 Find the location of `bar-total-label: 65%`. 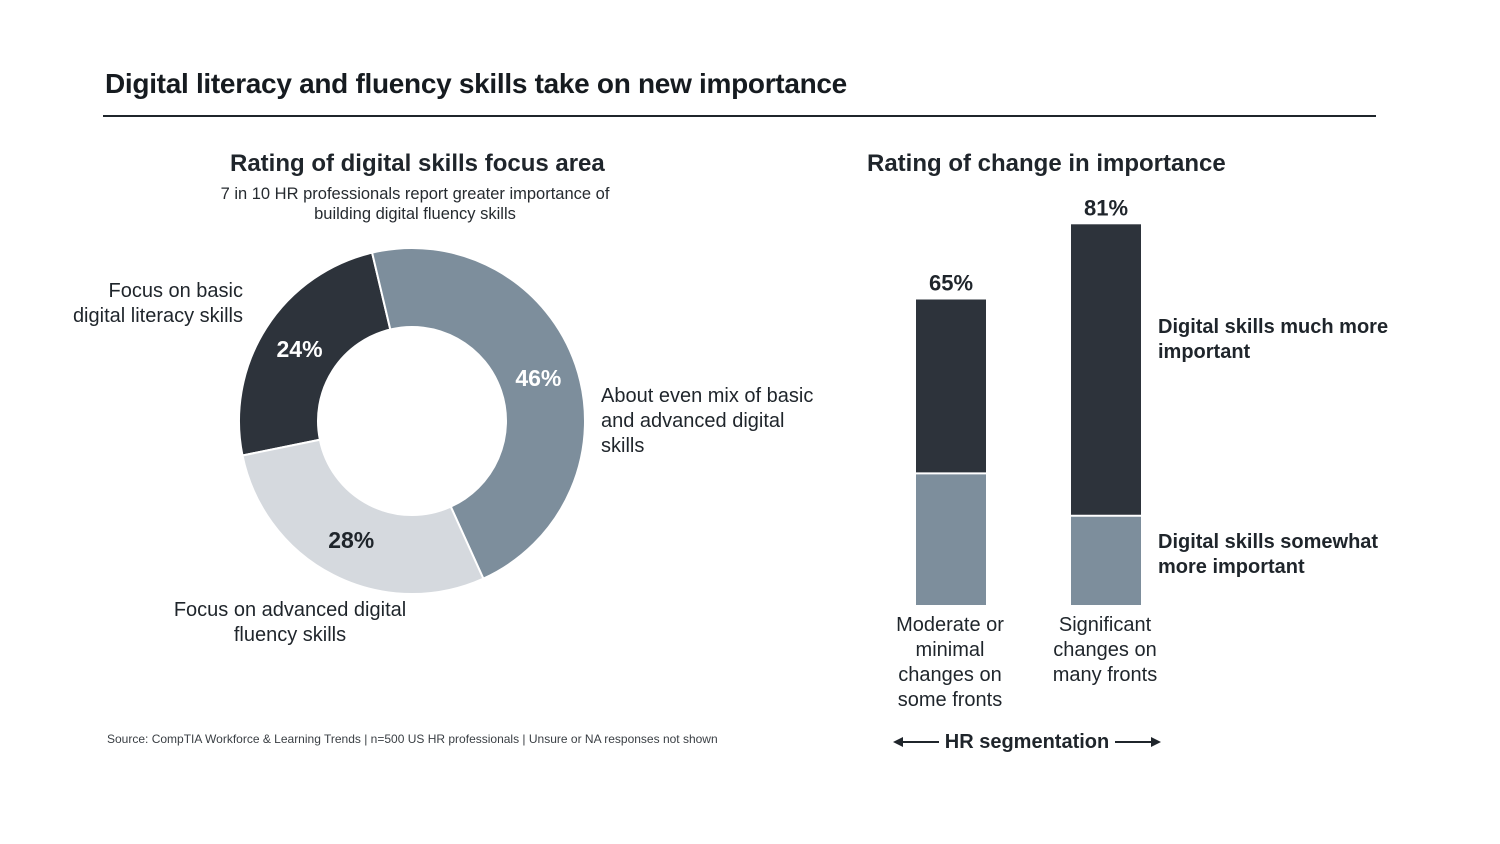

bar-total-label: 65% is located at coordinates (951, 283).